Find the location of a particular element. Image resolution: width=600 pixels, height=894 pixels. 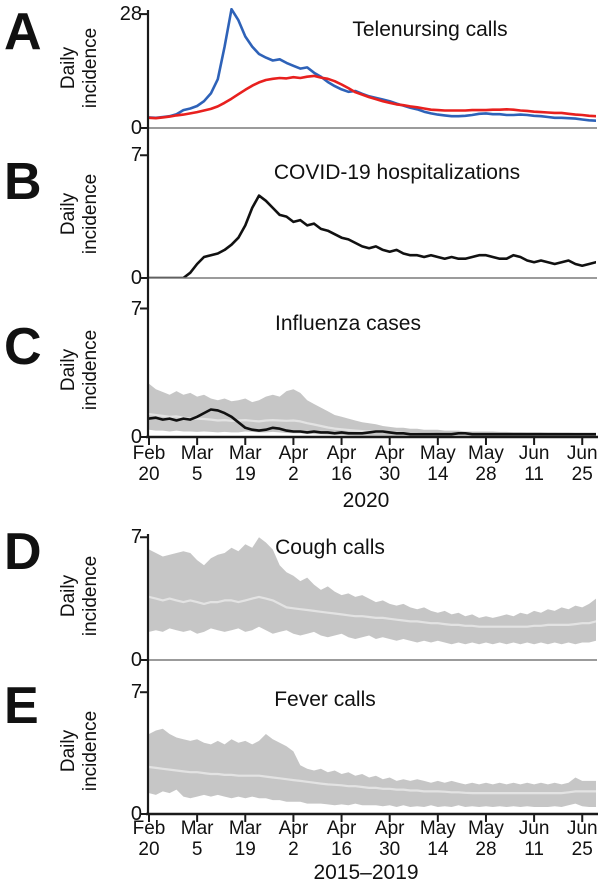

panel-e-ymax-label: 7 is located at coordinates (136, 692).